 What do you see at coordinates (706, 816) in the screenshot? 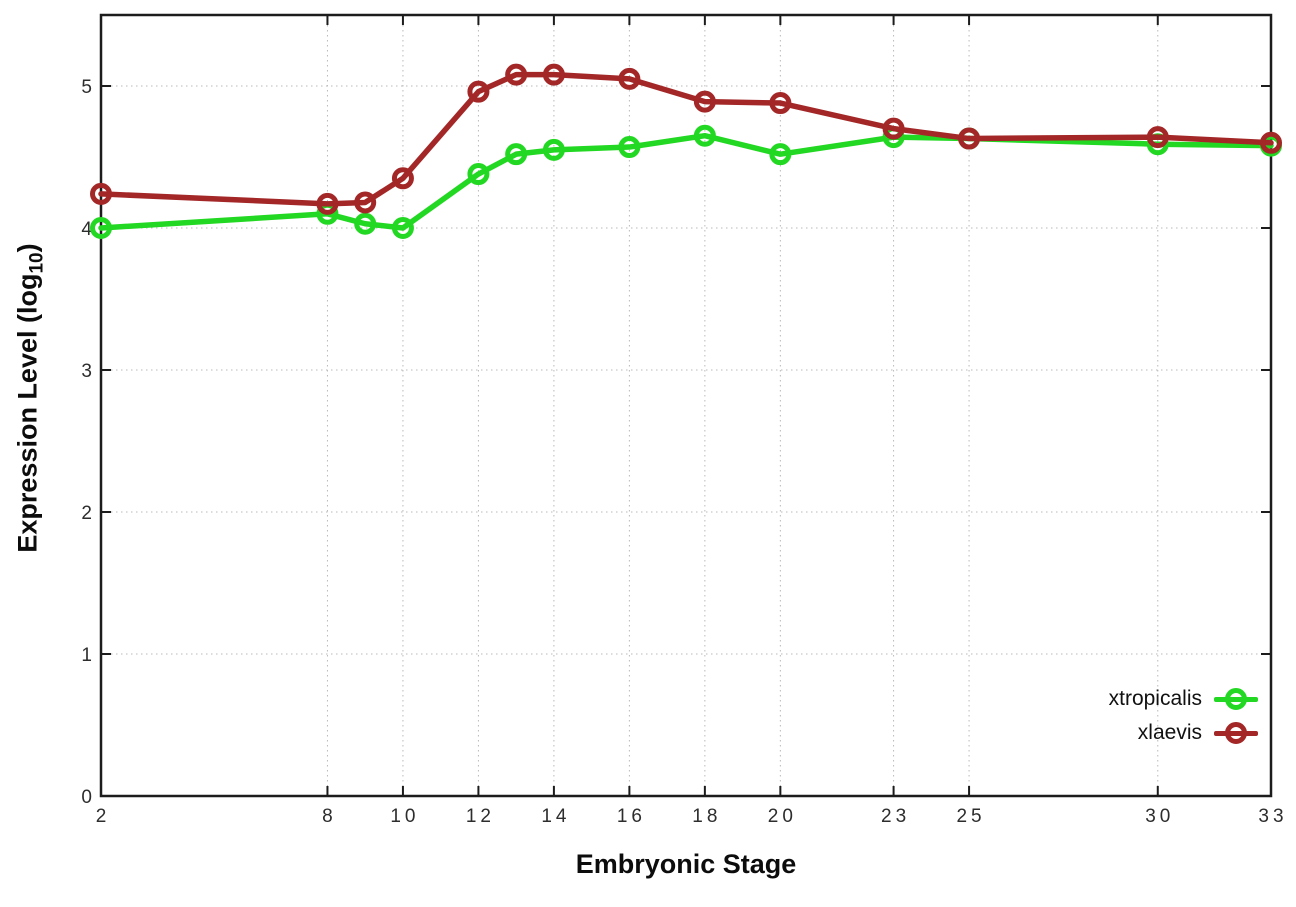
I see `x-tick-label: 18` at bounding box center [706, 816].